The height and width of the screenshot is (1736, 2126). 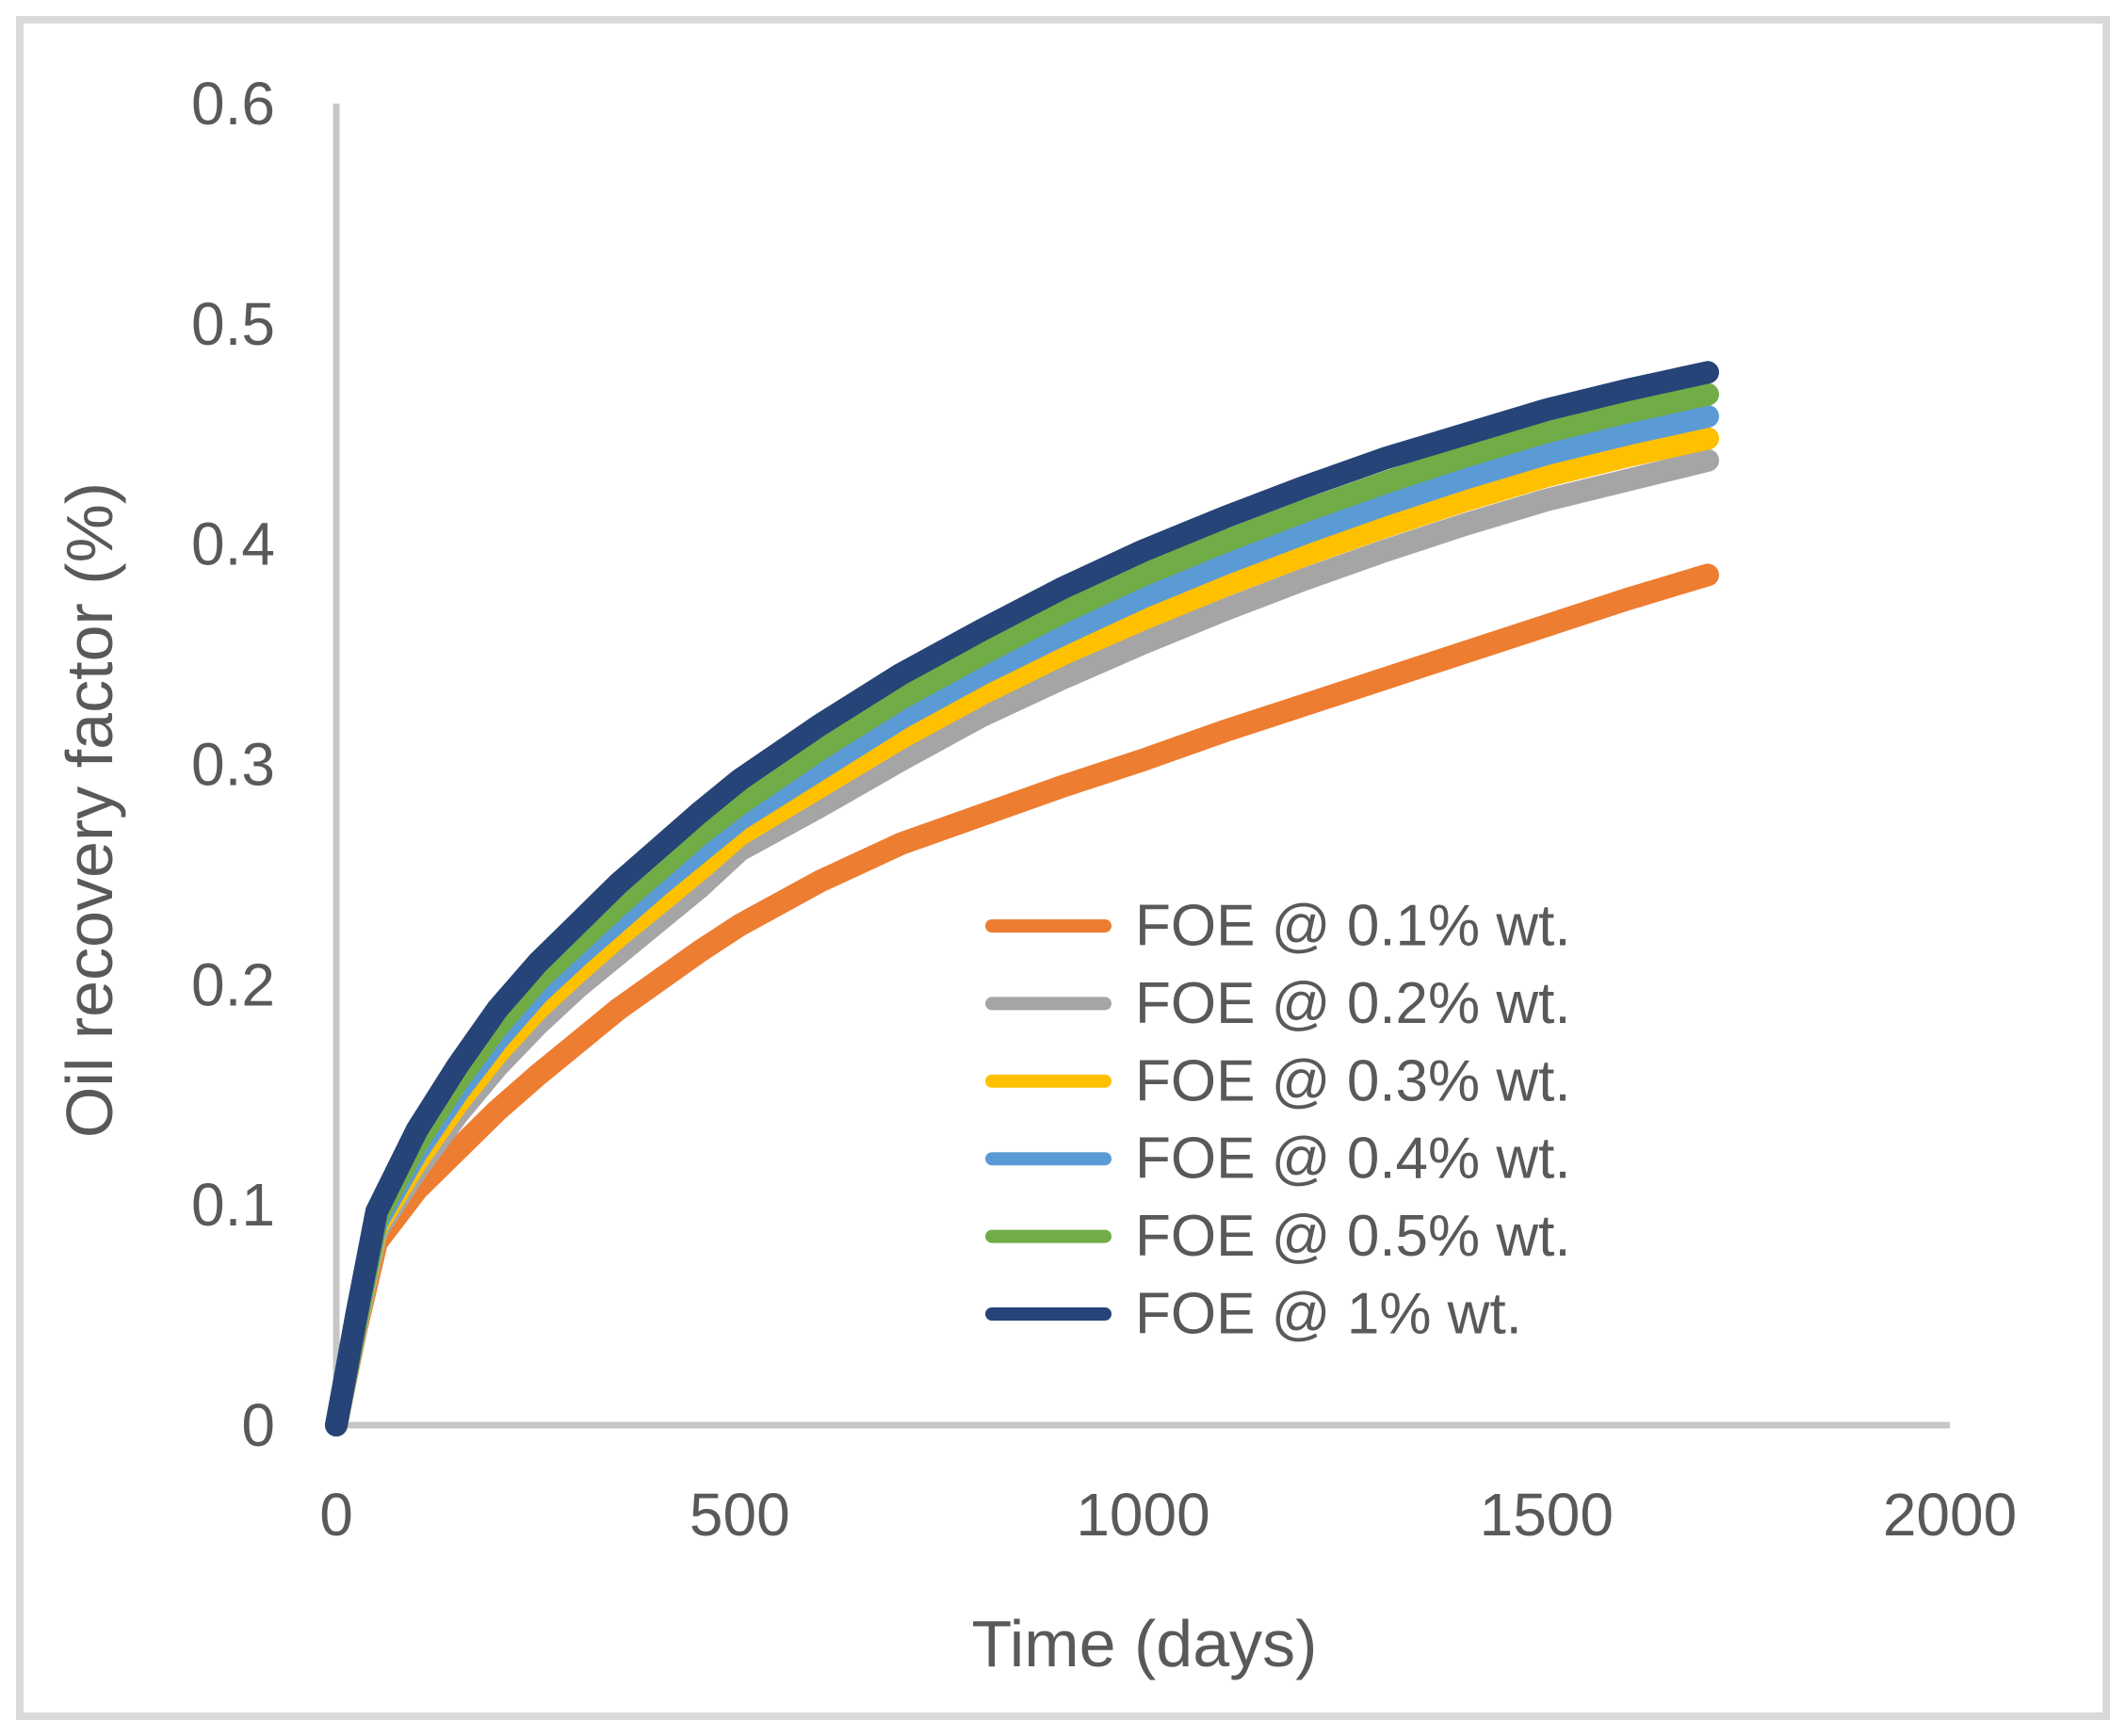 I want to click on legend-label: FOE @ 0.4% wt., so click(x=1353, y=1159).